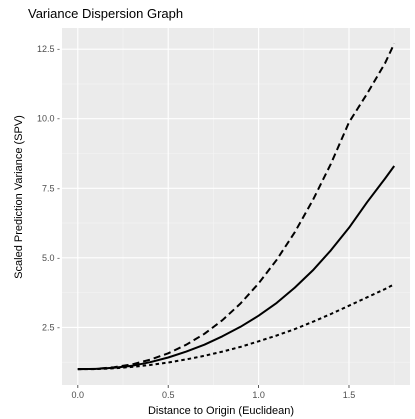  What do you see at coordinates (105, 13) in the screenshot?
I see `chart-title: Variance Dispersion Graph` at bounding box center [105, 13].